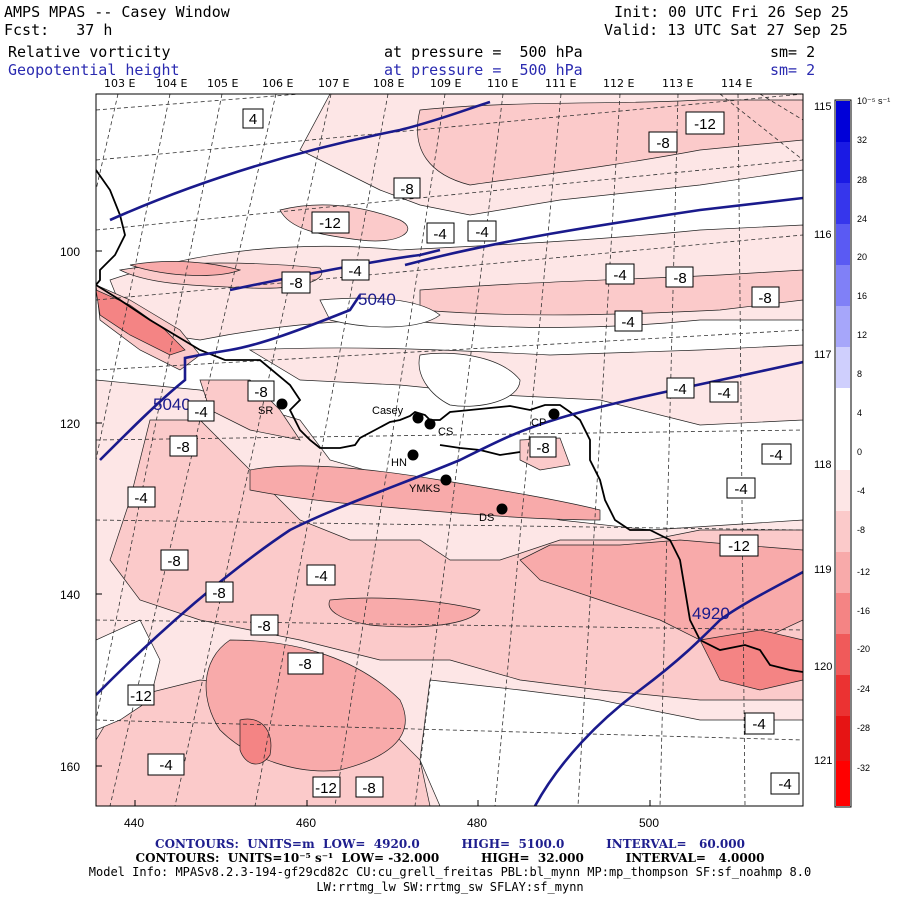 The image size is (900, 900). I want to click on colorbar-label: 0, so click(859, 452).